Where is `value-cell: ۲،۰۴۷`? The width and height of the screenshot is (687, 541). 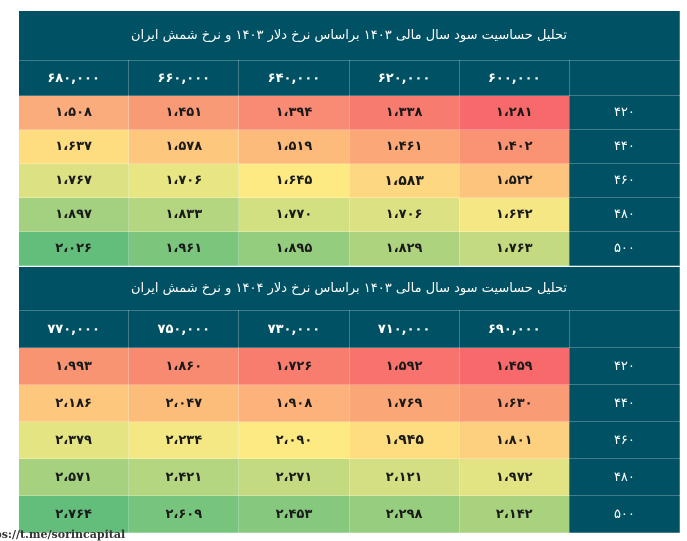 value-cell: ۲،۰۴۷ is located at coordinates (184, 403).